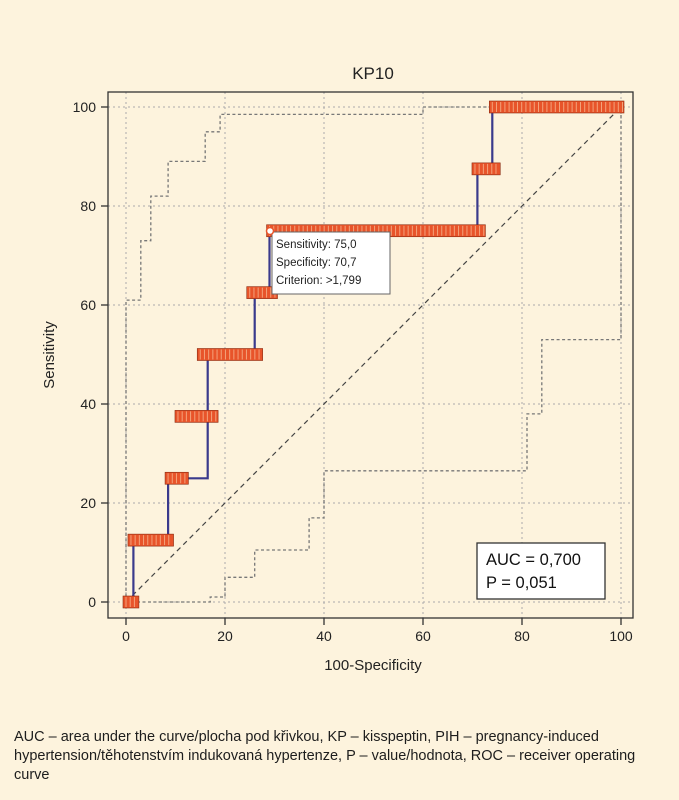  What do you see at coordinates (49, 355) in the screenshot?
I see `y-axis-label: Sensitivity` at bounding box center [49, 355].